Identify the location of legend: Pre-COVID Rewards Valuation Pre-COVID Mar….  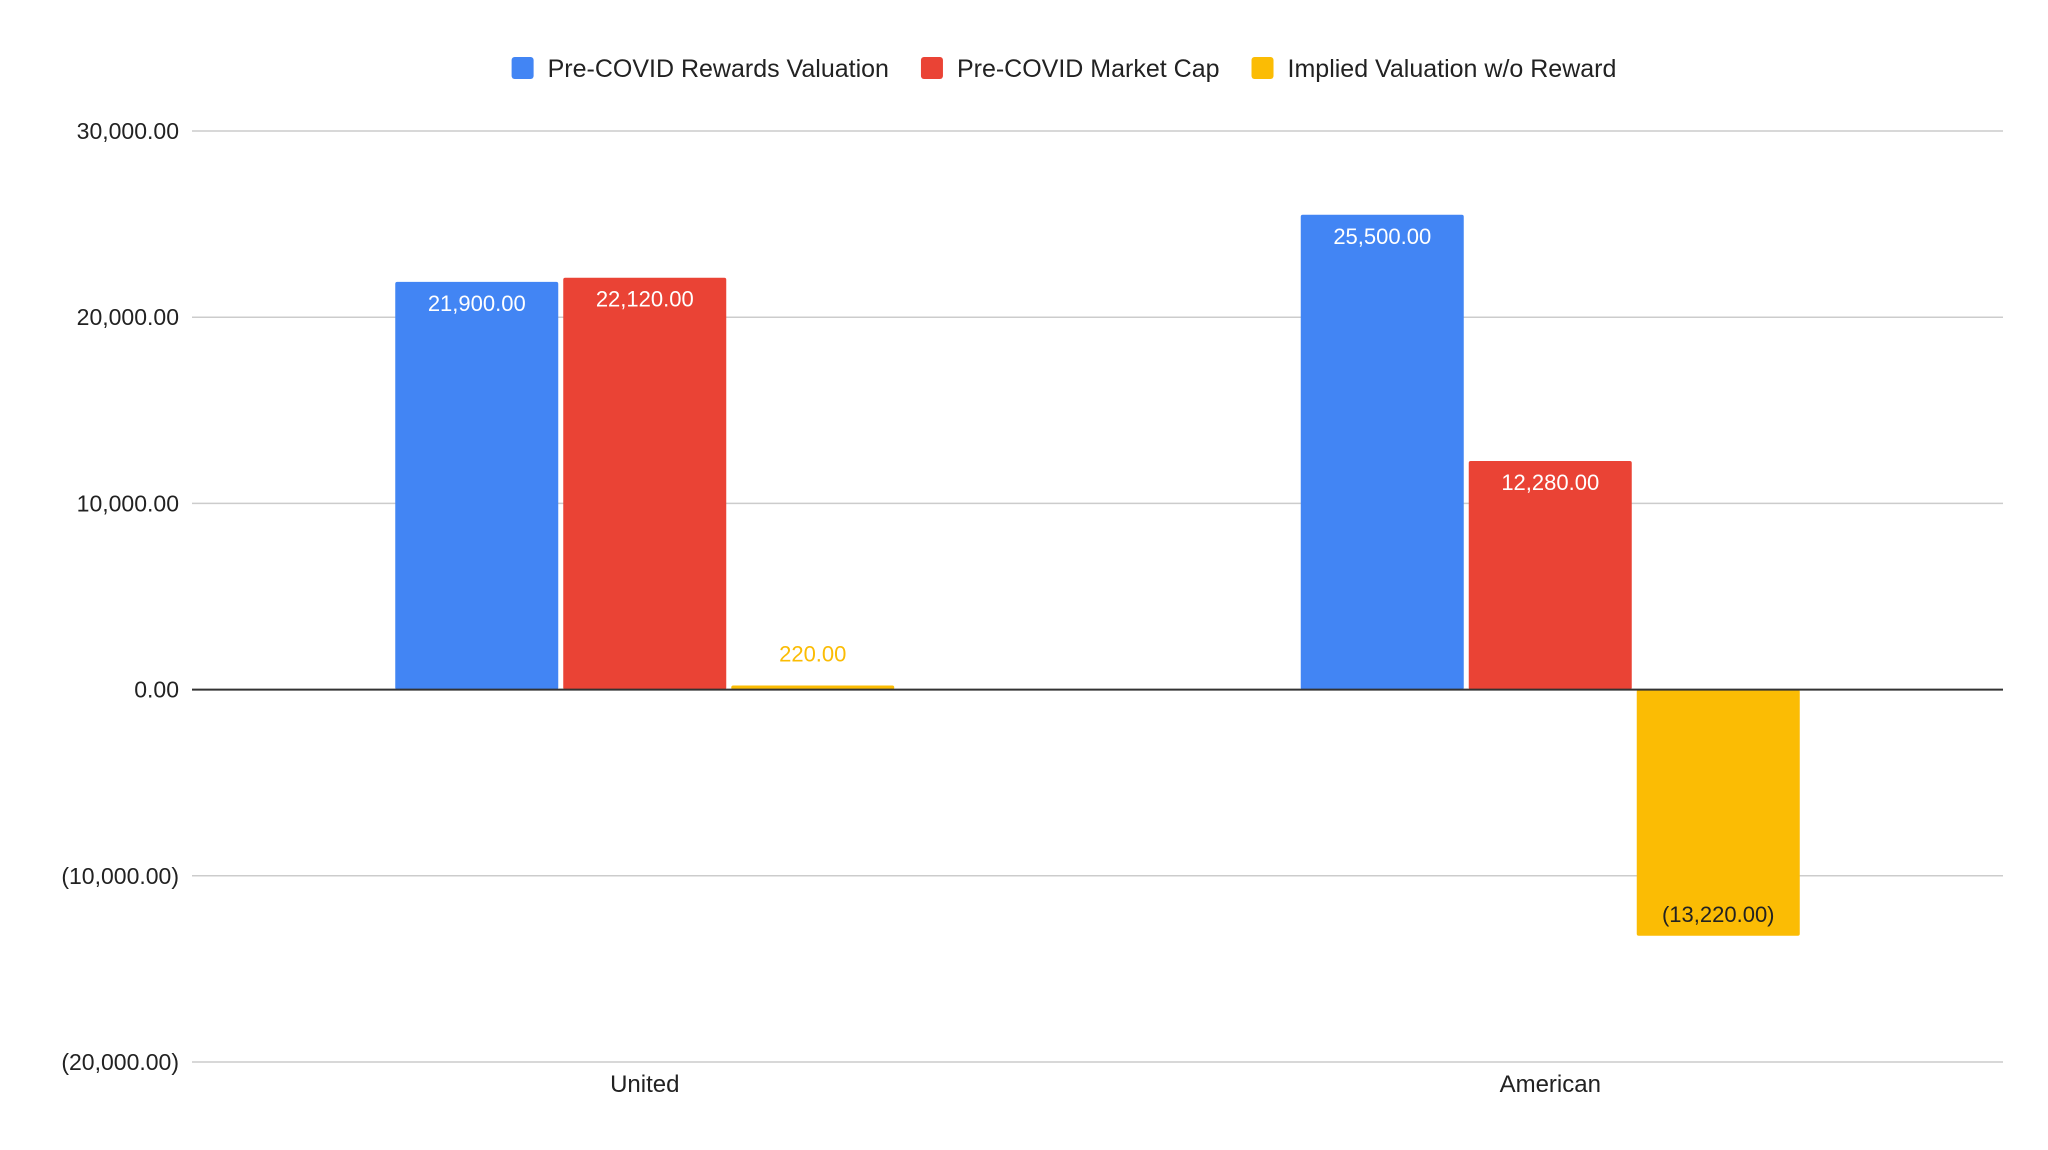
(1064, 69).